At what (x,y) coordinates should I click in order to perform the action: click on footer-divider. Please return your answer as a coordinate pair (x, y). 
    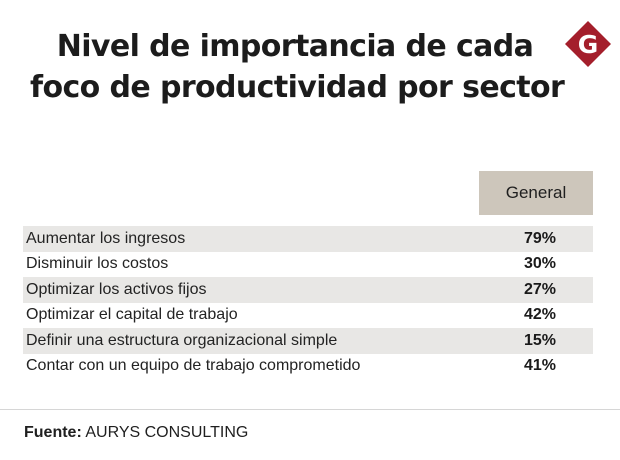
    Looking at the image, I should click on (310, 409).